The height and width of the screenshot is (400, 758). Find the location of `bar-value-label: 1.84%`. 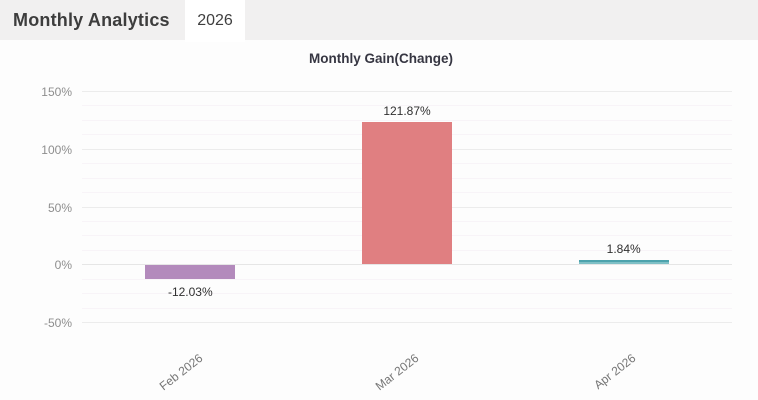

bar-value-label: 1.84% is located at coordinates (623, 249).